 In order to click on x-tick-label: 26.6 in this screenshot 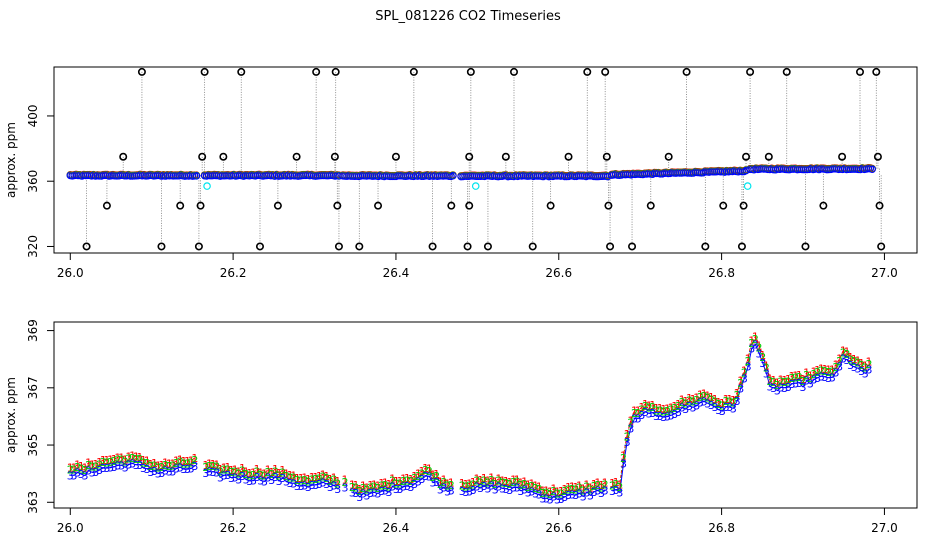, I will do `click(558, 273)`.